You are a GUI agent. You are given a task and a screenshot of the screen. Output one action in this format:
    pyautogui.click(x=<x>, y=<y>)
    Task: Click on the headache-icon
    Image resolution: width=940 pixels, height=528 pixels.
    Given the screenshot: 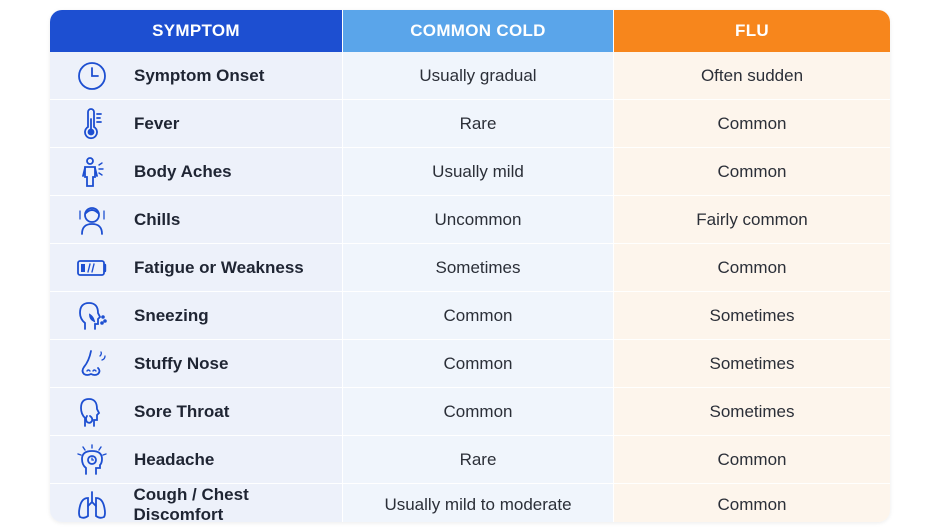 What is the action you would take?
    pyautogui.click(x=92, y=460)
    